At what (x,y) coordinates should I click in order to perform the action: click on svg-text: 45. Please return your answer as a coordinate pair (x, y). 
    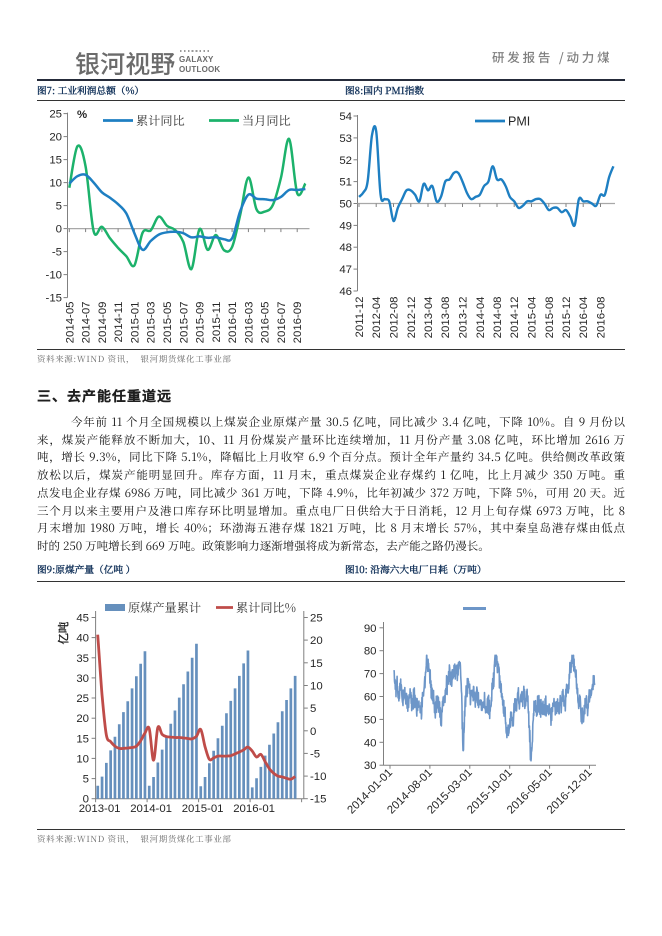
    Looking at the image, I should click on (82, 619).